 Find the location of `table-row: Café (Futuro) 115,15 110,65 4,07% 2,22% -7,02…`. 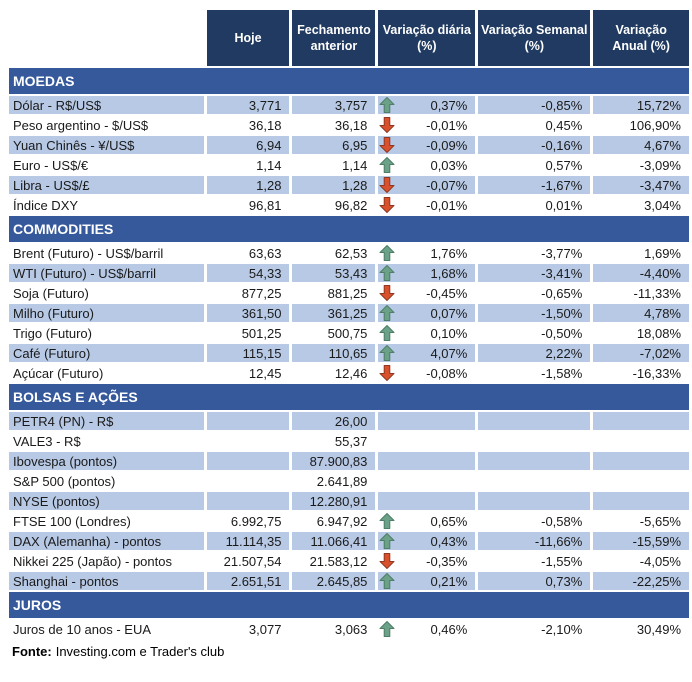

table-row: Café (Futuro) 115,15 110,65 4,07% 2,22% -7,02… is located at coordinates (349, 353).